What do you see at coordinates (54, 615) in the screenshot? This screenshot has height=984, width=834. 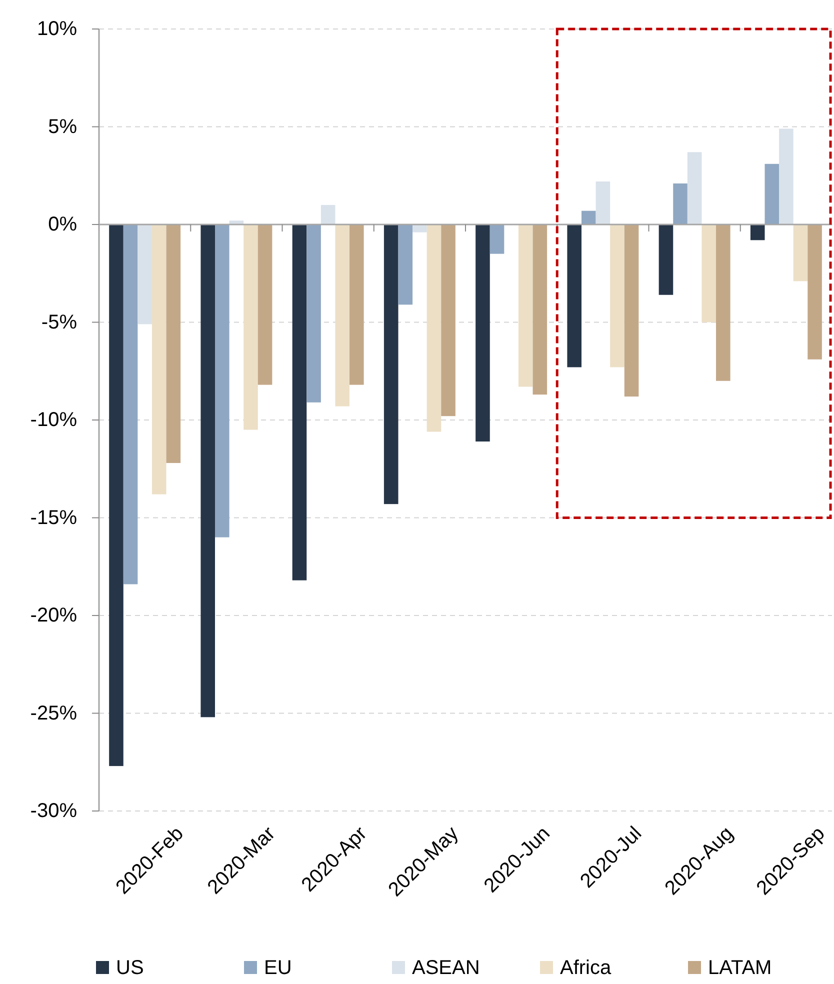 I see `y-tick-label: -20%` at bounding box center [54, 615].